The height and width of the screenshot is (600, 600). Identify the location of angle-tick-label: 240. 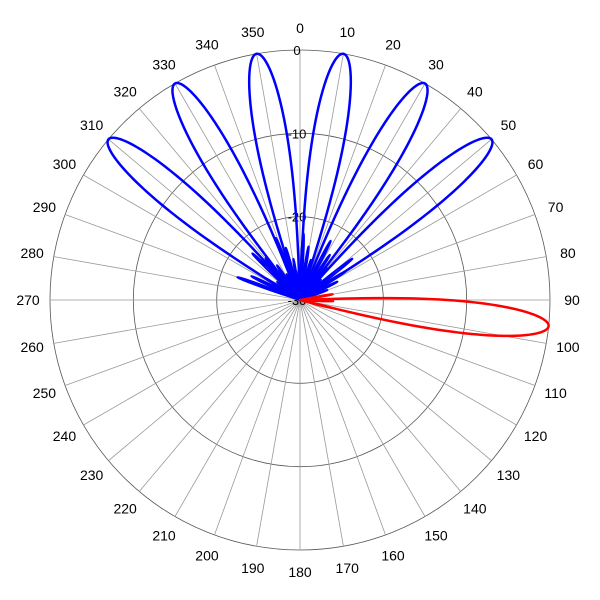
(65, 436).